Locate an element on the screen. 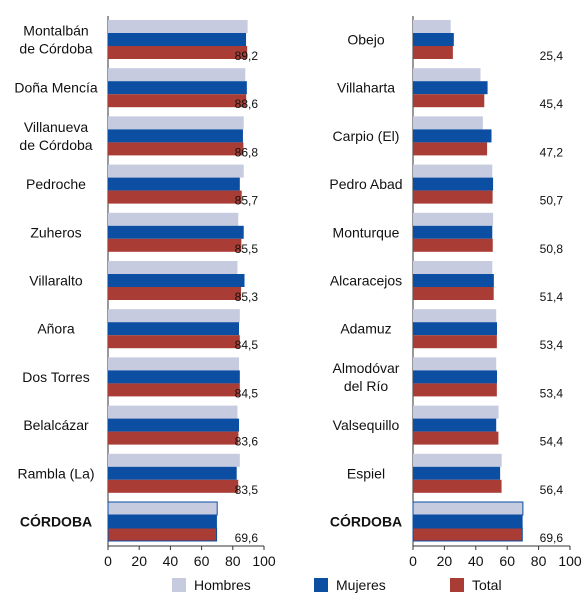  data-label: 25,4 is located at coordinates (552, 56).